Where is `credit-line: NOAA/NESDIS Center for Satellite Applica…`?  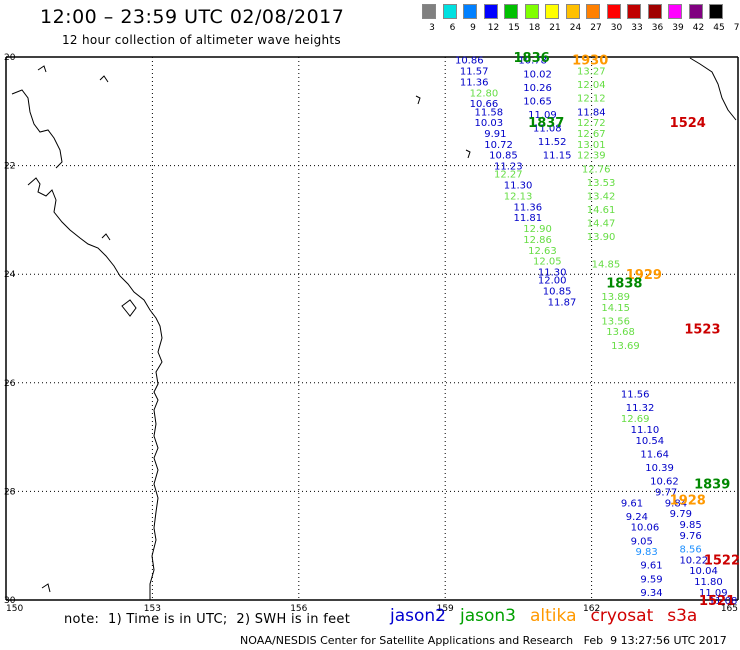 credit-line: NOAA/NESDIS Center for Satellite Applica… is located at coordinates (483, 640).